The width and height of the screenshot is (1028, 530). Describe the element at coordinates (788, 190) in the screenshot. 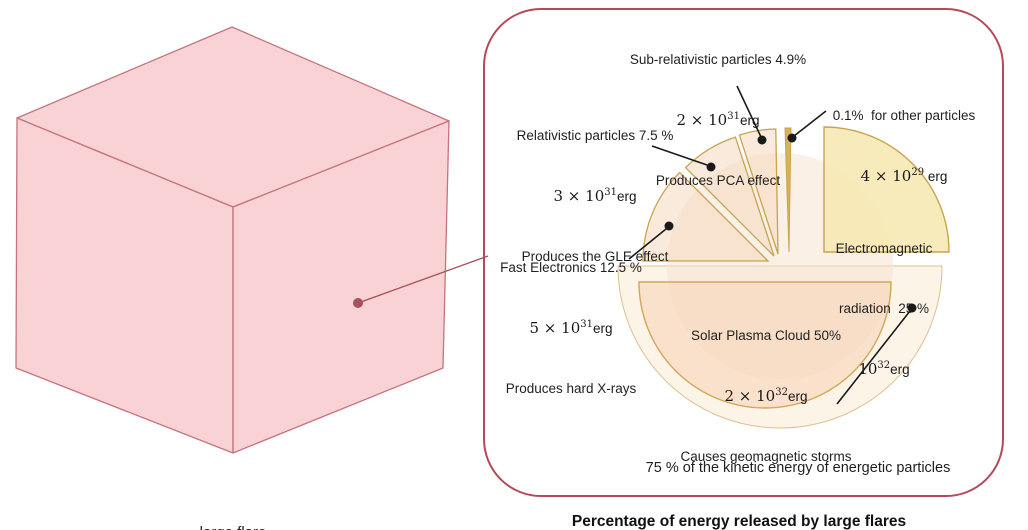

I see `pie-slice-other-particles` at that location.